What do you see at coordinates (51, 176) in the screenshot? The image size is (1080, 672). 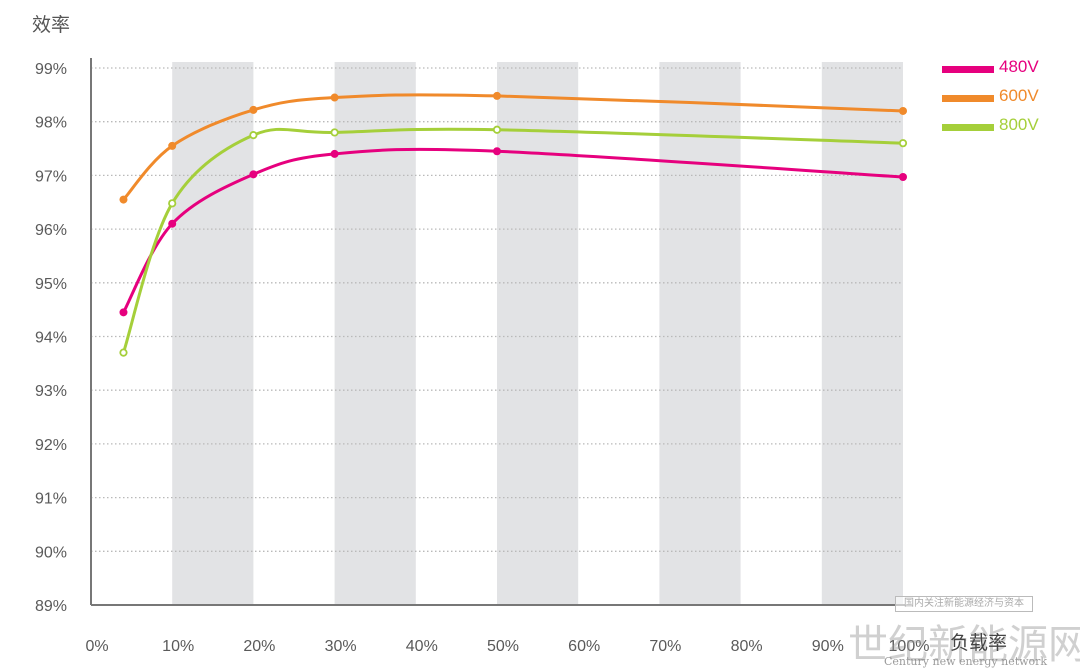 I see `y-tick-label: 97%` at bounding box center [51, 176].